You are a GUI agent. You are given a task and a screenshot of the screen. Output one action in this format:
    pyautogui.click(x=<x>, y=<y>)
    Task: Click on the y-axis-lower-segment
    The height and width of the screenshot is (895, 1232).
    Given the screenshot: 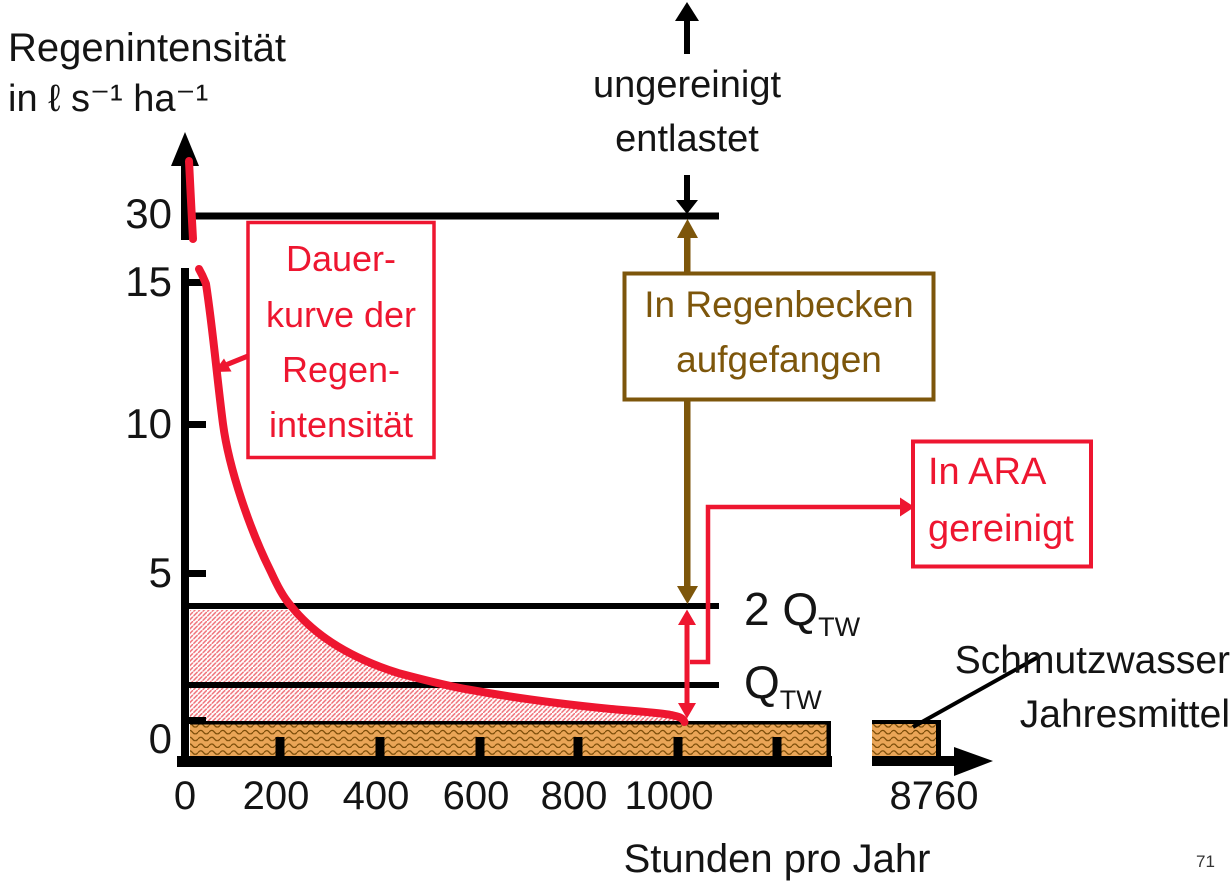 What is the action you would take?
    pyautogui.click(x=185, y=517)
    